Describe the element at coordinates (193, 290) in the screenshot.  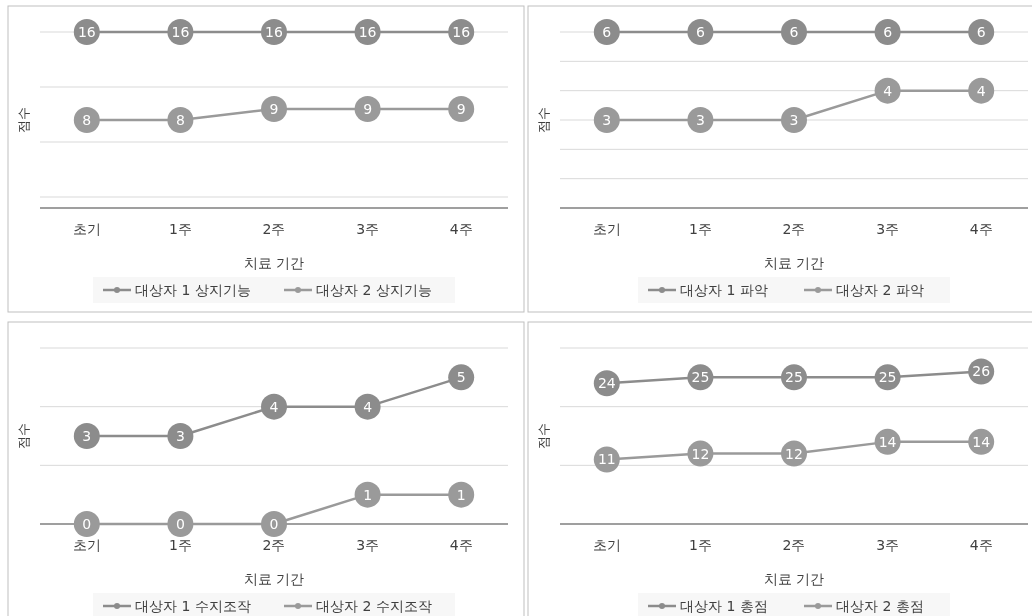
I see `legend-label: 대상자 1 상지기능` at that location.